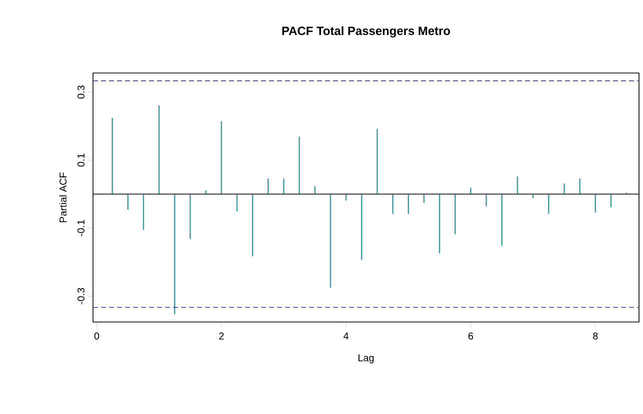 Image resolution: width=643 pixels, height=414 pixels. I want to click on chart-title: PACF Total Passengers Metro, so click(366, 32).